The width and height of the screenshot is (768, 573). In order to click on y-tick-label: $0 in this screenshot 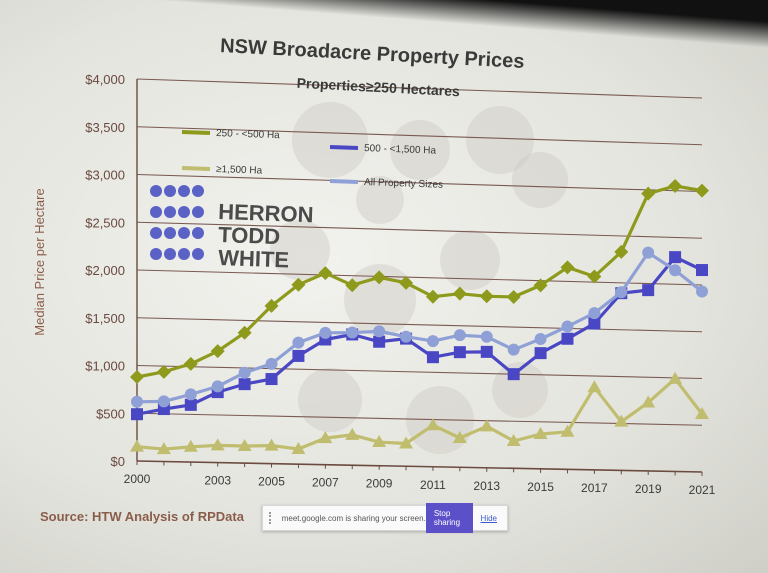, I will do `click(118, 461)`.